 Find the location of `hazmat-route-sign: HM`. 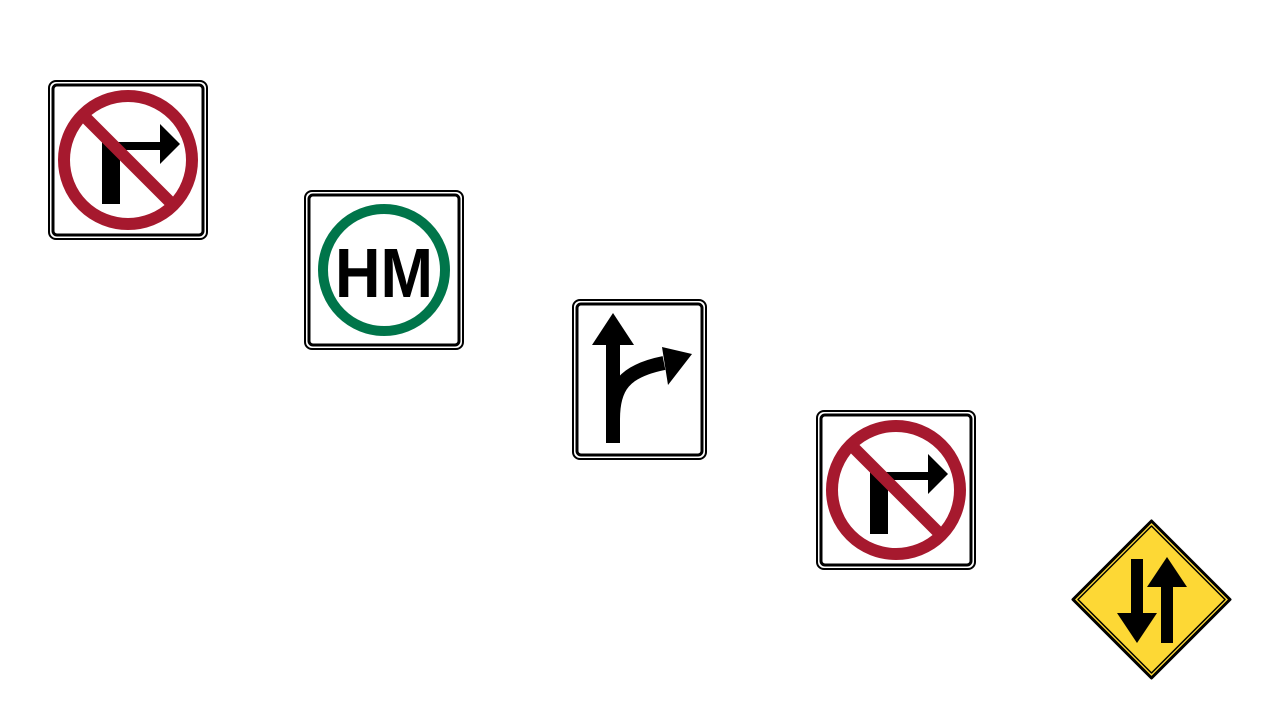

hazmat-route-sign: HM is located at coordinates (384, 270).